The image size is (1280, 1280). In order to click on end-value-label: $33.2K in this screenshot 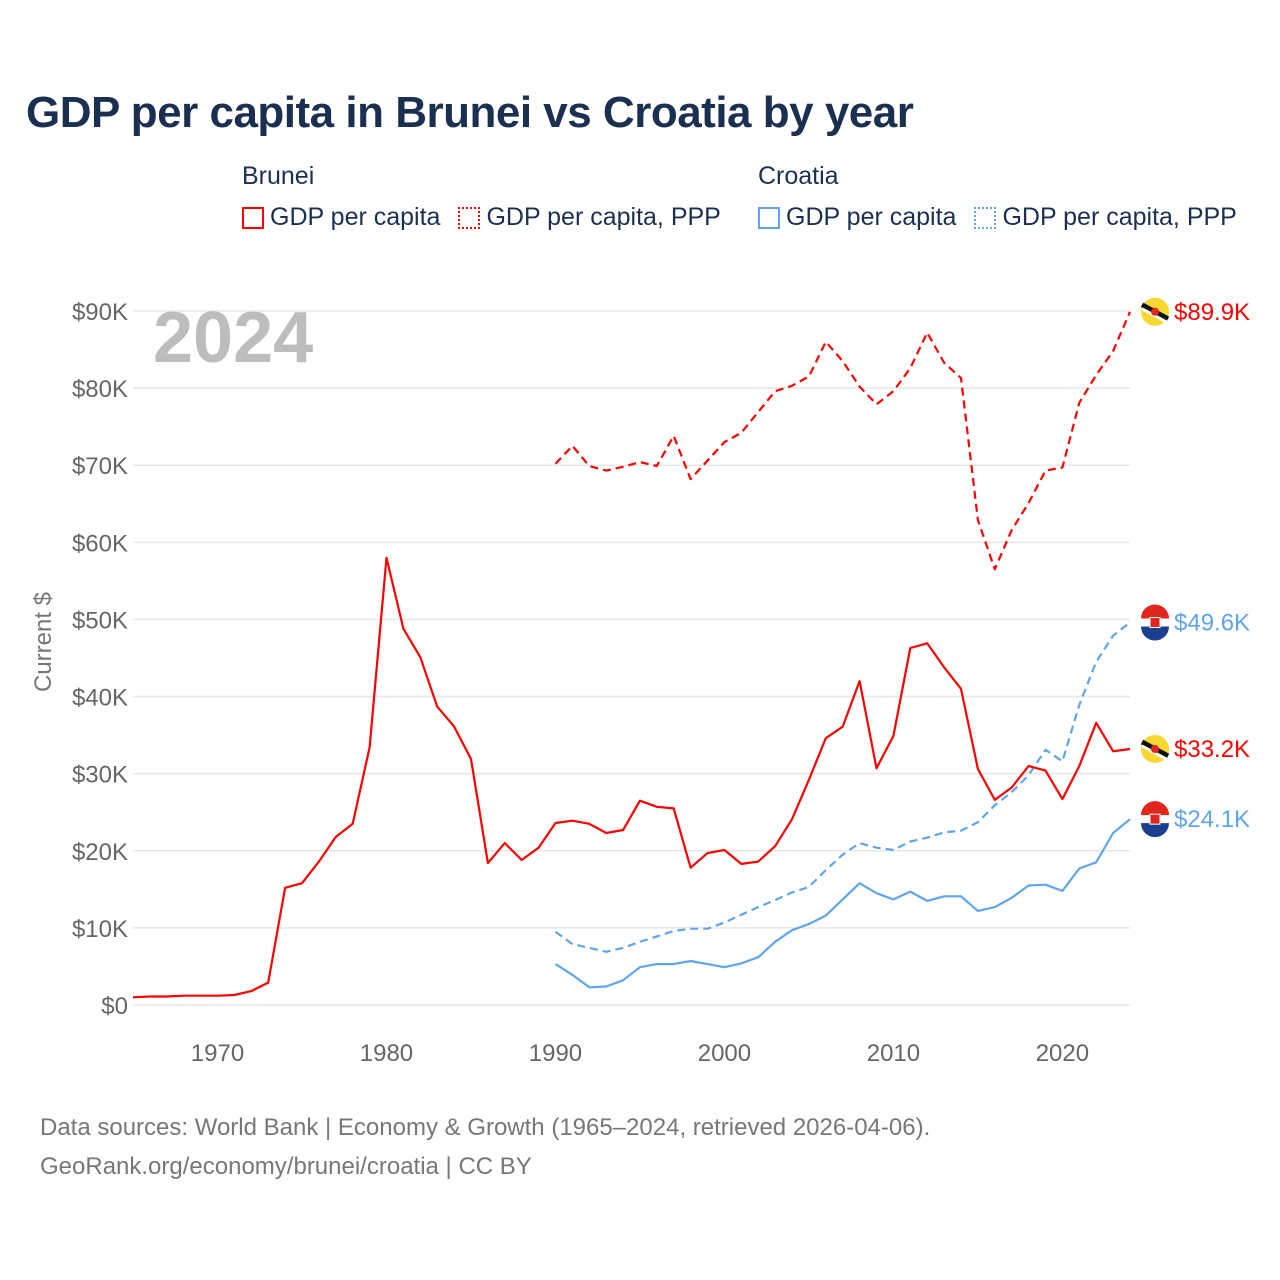, I will do `click(1212, 749)`.